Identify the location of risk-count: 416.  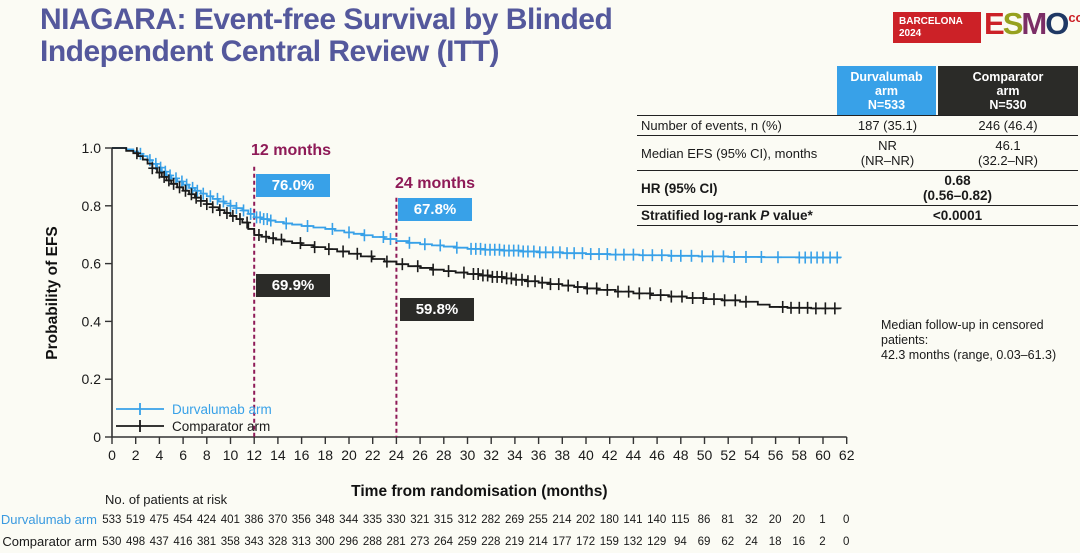
(183, 542).